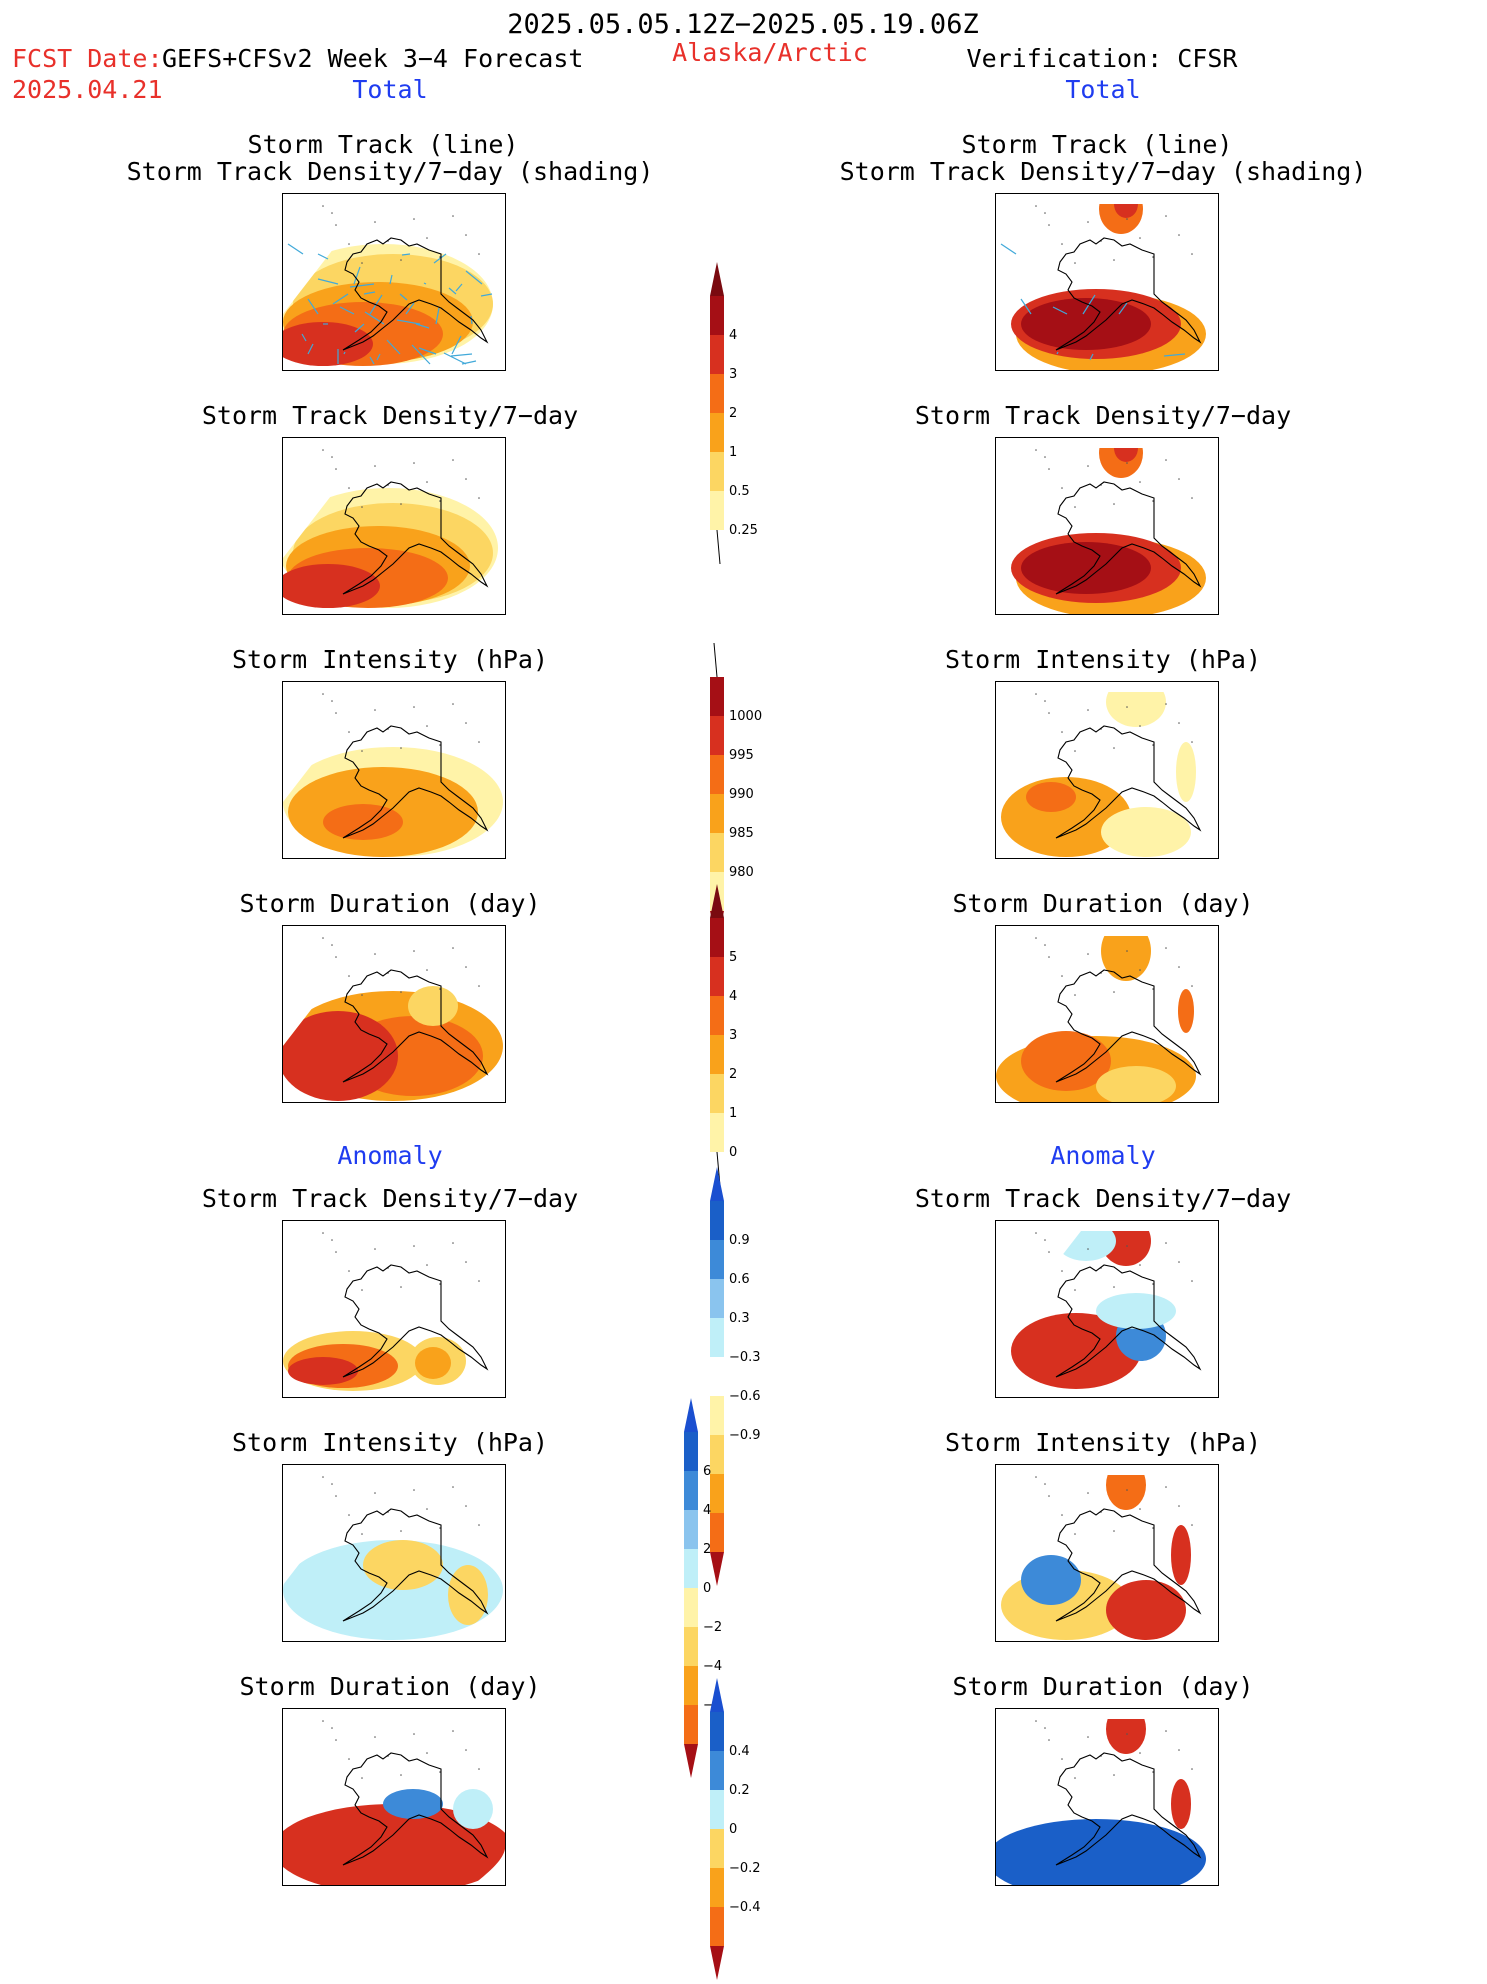  Describe the element at coordinates (741, 833) in the screenshot. I see `colorbar-tick-label: 985` at that location.